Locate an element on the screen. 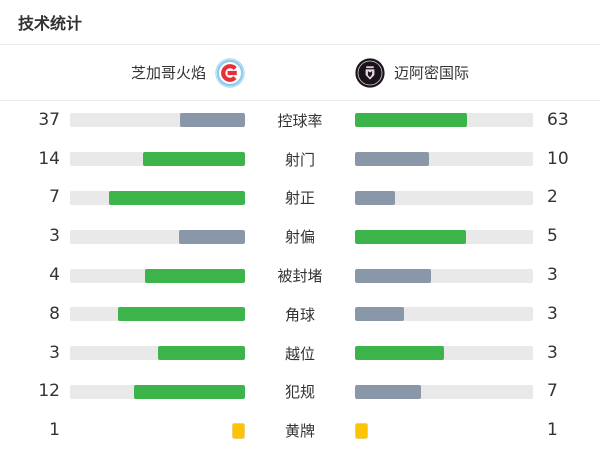 The image size is (600, 450). stat-row-5: 4 被封堵 3 is located at coordinates (300, 275).